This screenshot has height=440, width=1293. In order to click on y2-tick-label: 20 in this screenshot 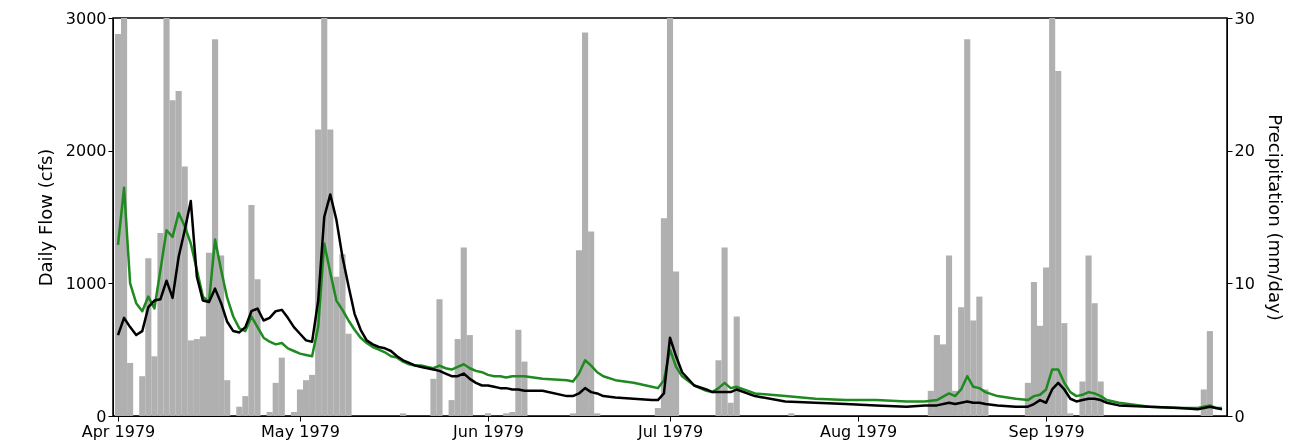, I will do `click(1244, 151)`.